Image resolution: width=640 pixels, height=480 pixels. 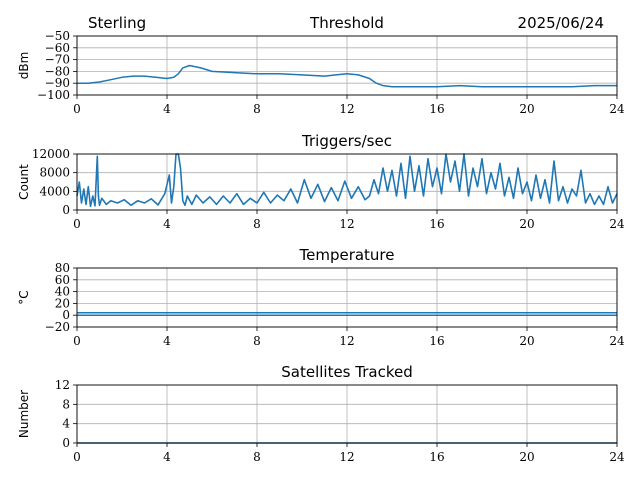 I want to click on threshold-ytick-label: −90, so click(x=57, y=83).